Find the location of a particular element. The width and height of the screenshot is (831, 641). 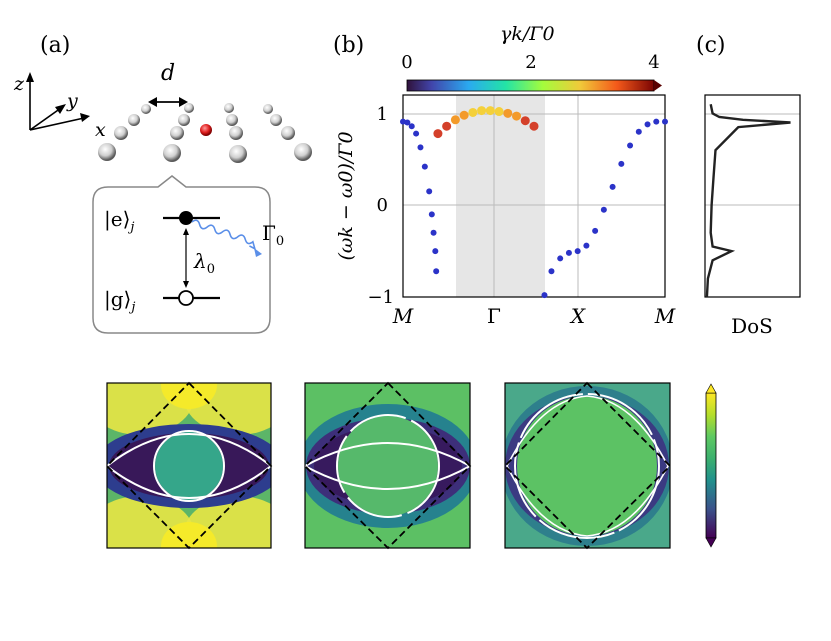

y-axis-arrow is located at coordinates (45, 119).